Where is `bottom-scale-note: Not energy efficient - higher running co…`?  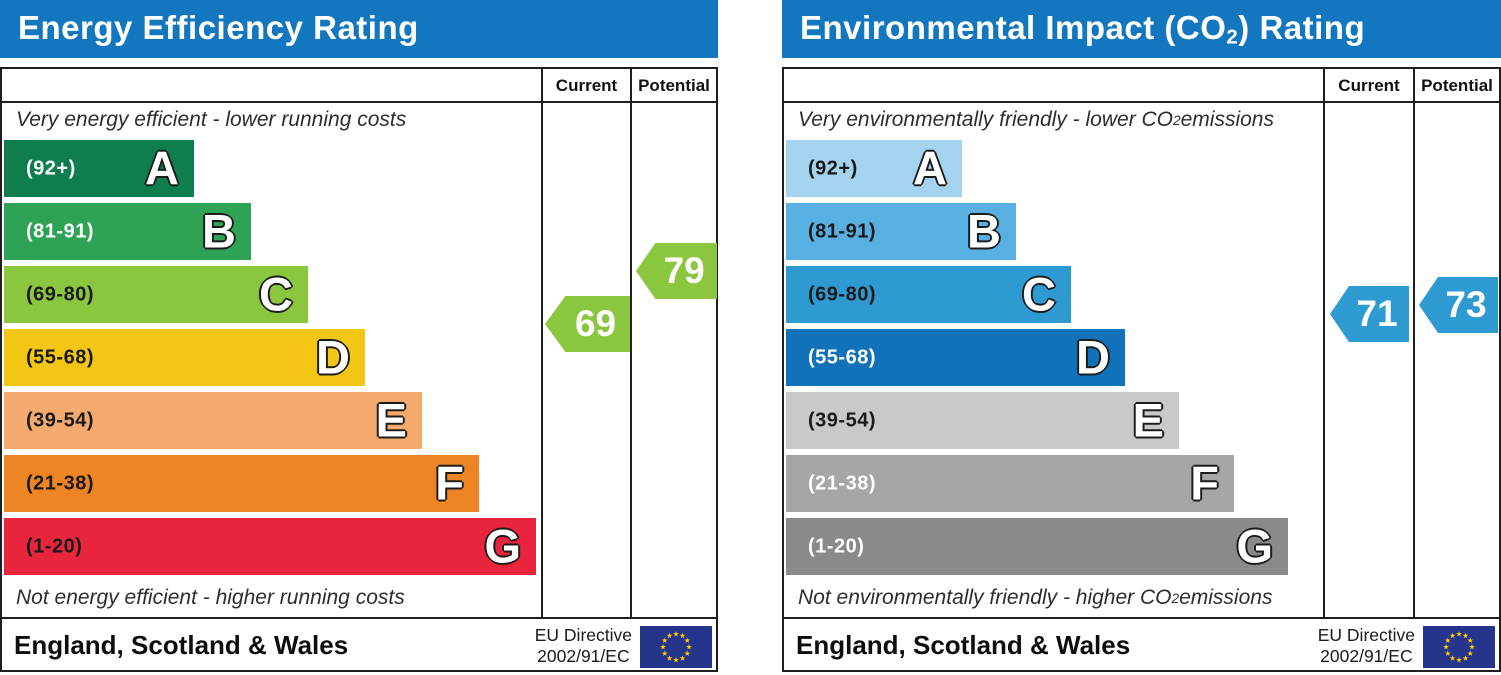 bottom-scale-note: Not energy efficient - higher running co… is located at coordinates (210, 597).